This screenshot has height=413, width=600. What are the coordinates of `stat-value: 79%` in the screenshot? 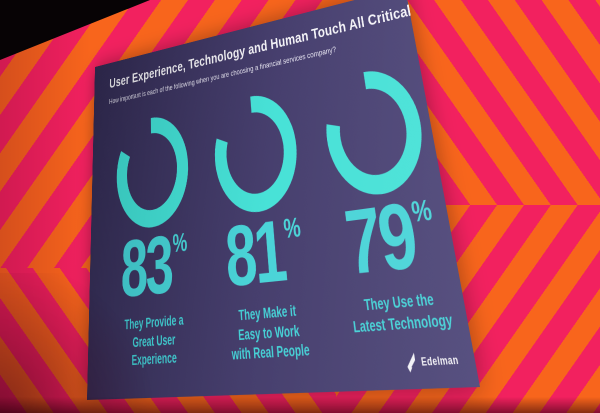 It's located at (390, 239).